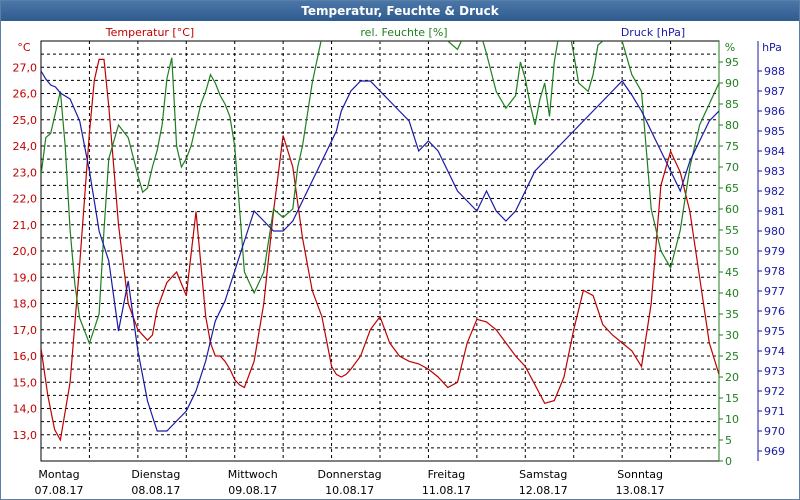 This screenshot has height=500, width=800. Describe the element at coordinates (774, 451) in the screenshot. I see `pressure-tick-label: 969` at that location.